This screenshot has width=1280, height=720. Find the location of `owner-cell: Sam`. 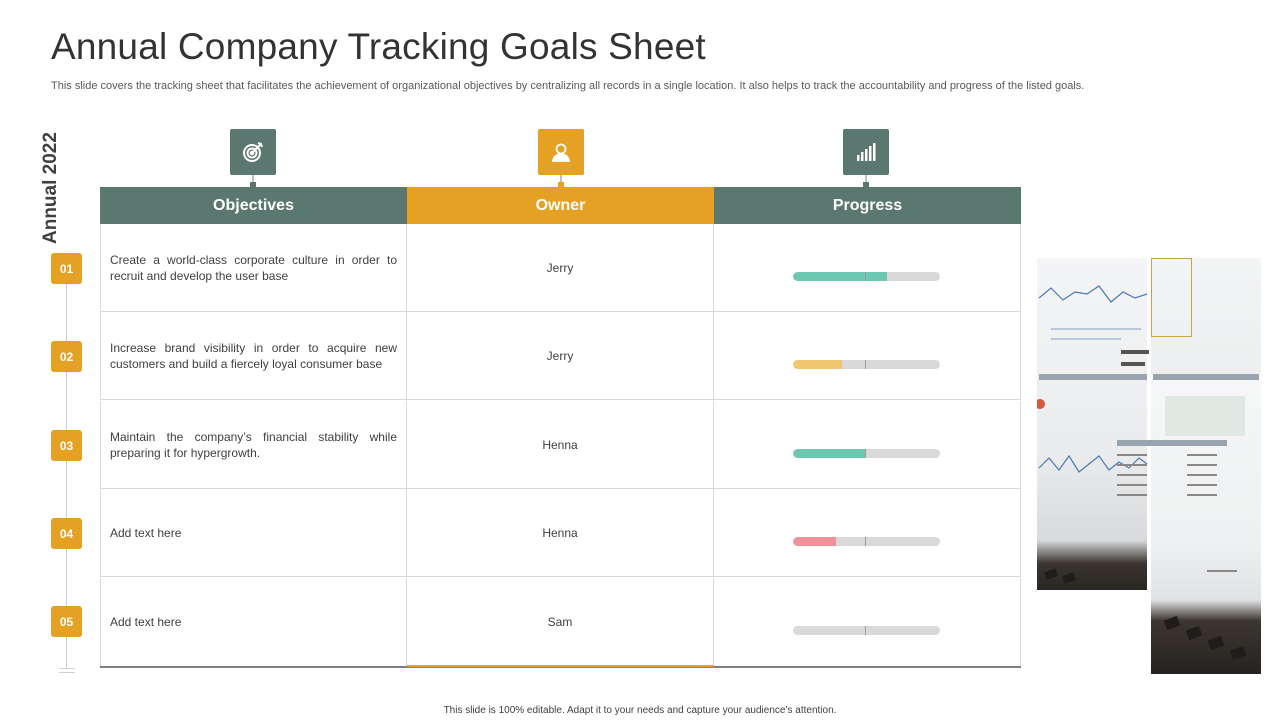

owner-cell: Sam is located at coordinates (560, 622).